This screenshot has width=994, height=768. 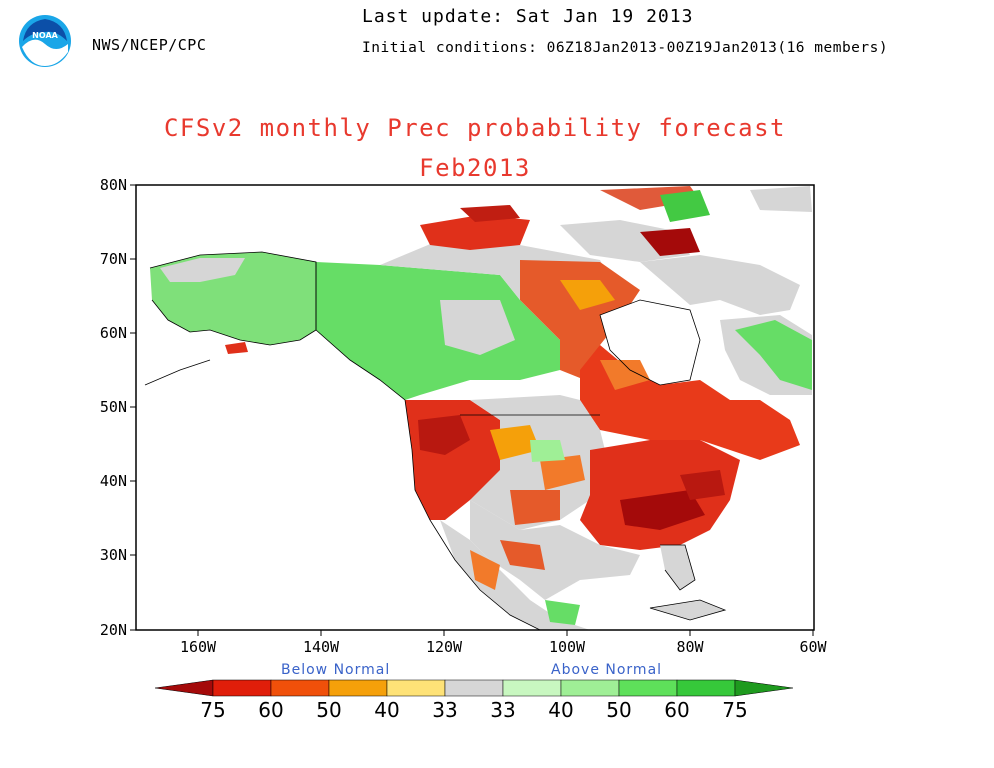 I want to click on lat-label-20n: 20N, so click(x=113, y=630).